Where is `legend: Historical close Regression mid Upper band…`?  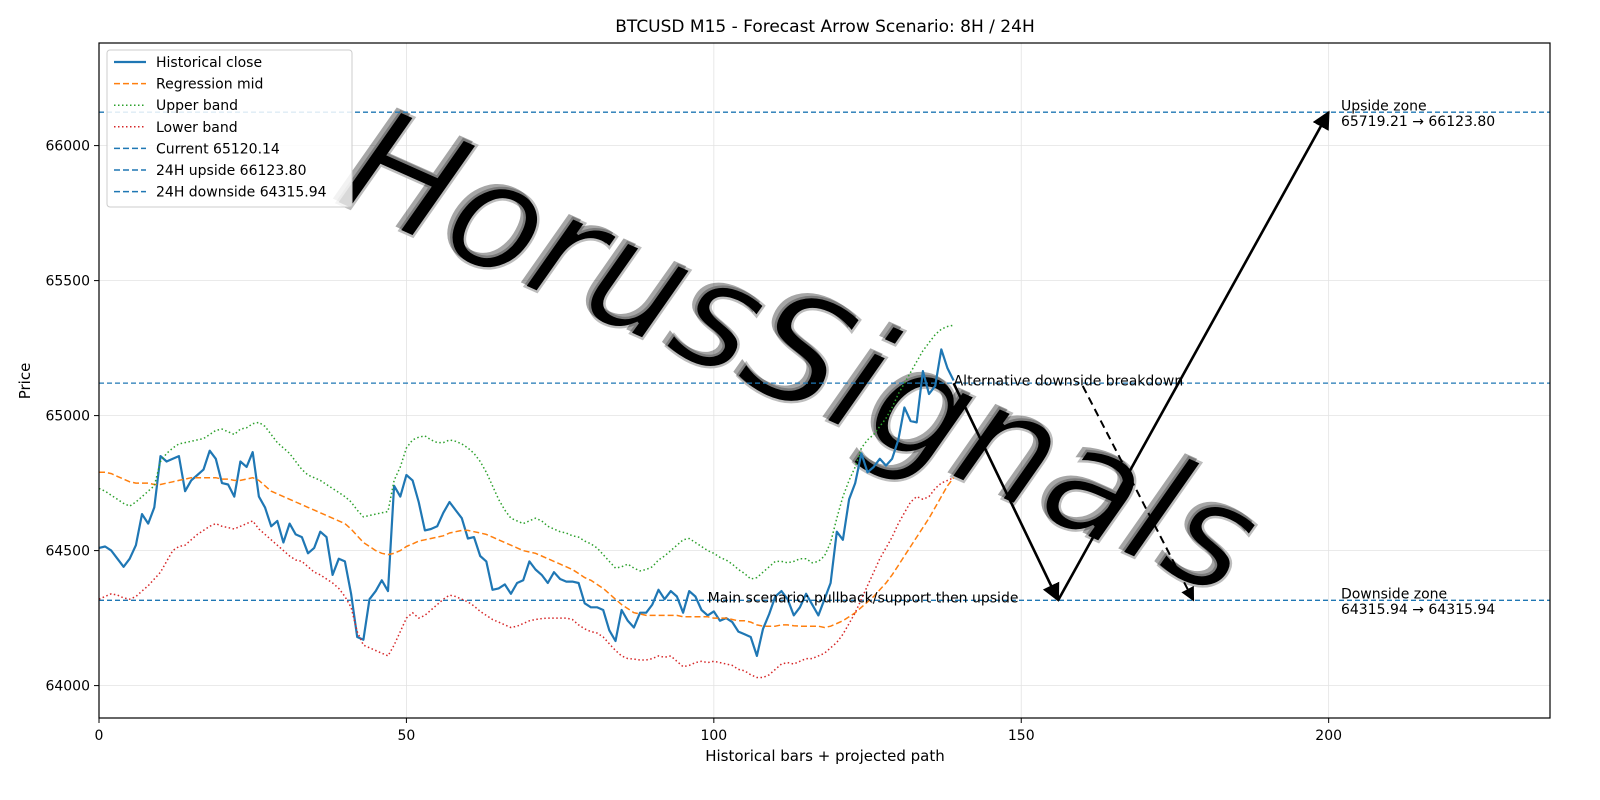
legend: Historical close Regression mid Upper band… is located at coordinates (229, 128).